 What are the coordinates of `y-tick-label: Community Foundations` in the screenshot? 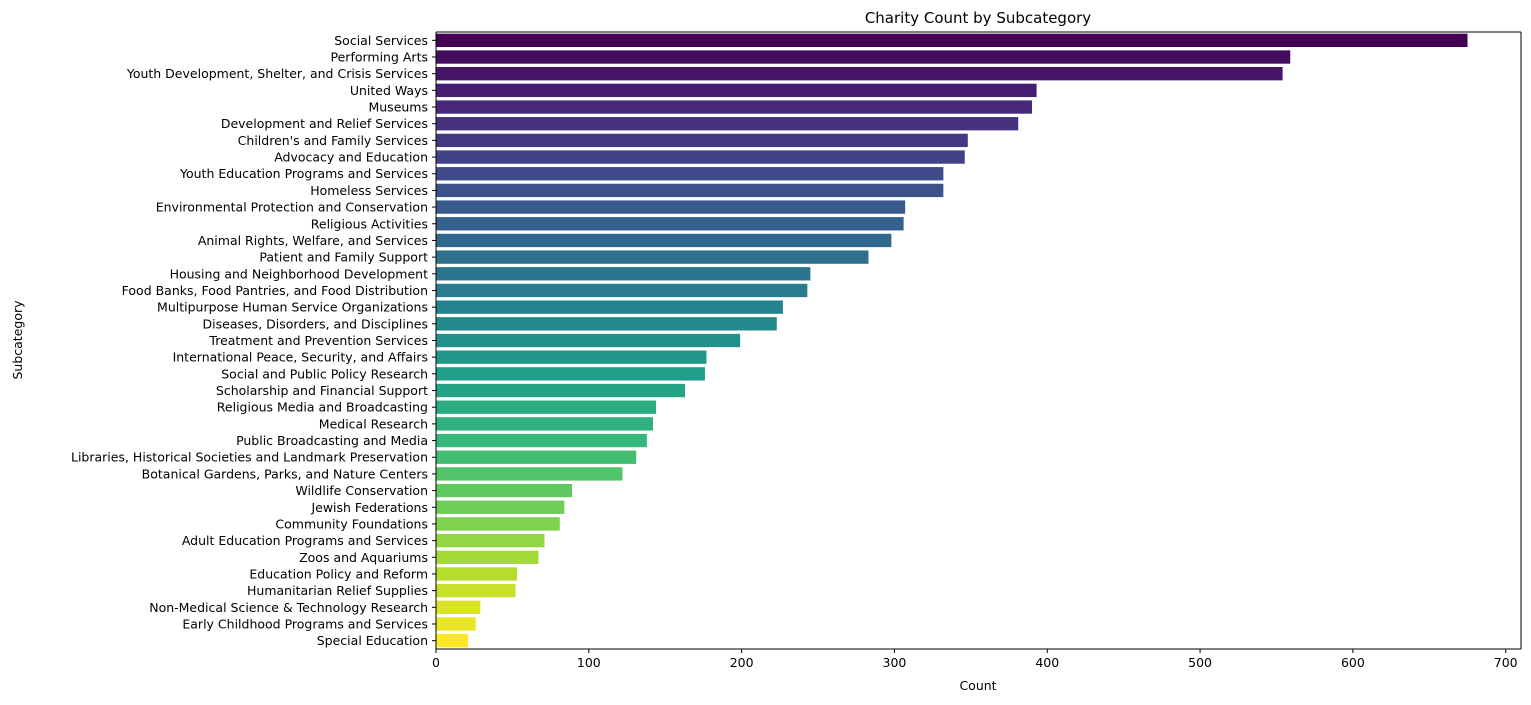 It's located at (351, 523).